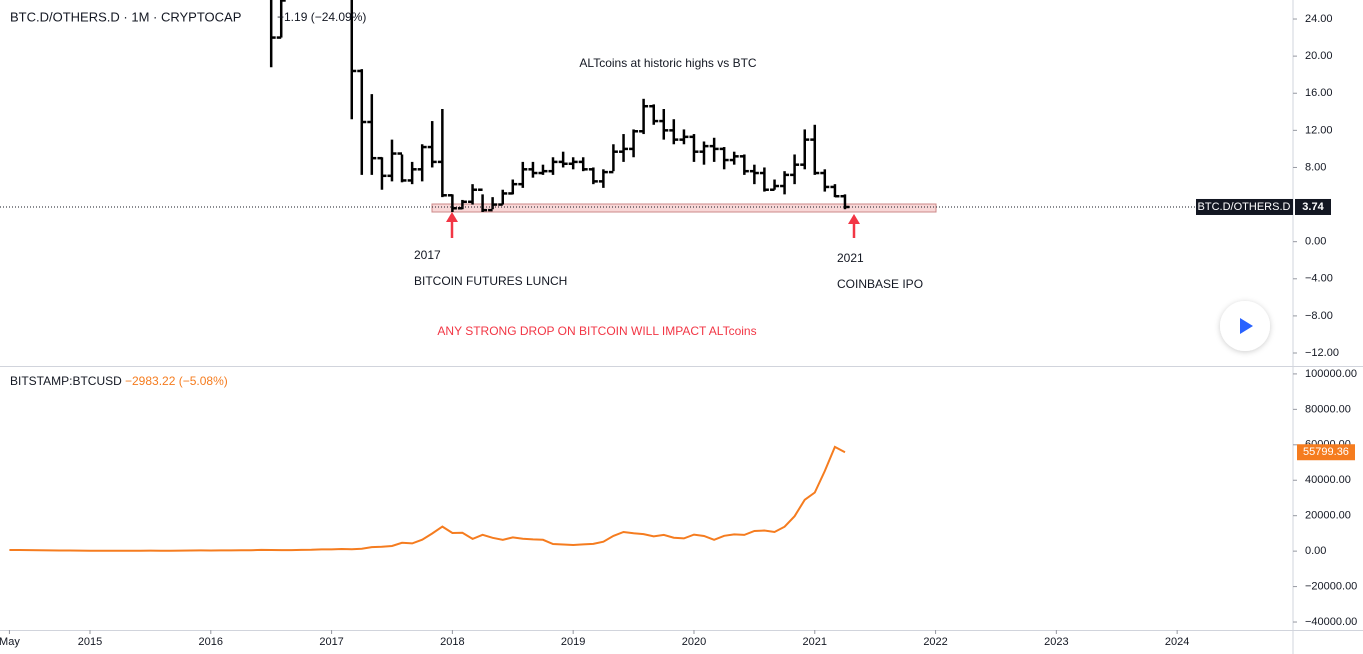  Describe the element at coordinates (653, 225) in the screenshot. I see `arrow` at that location.